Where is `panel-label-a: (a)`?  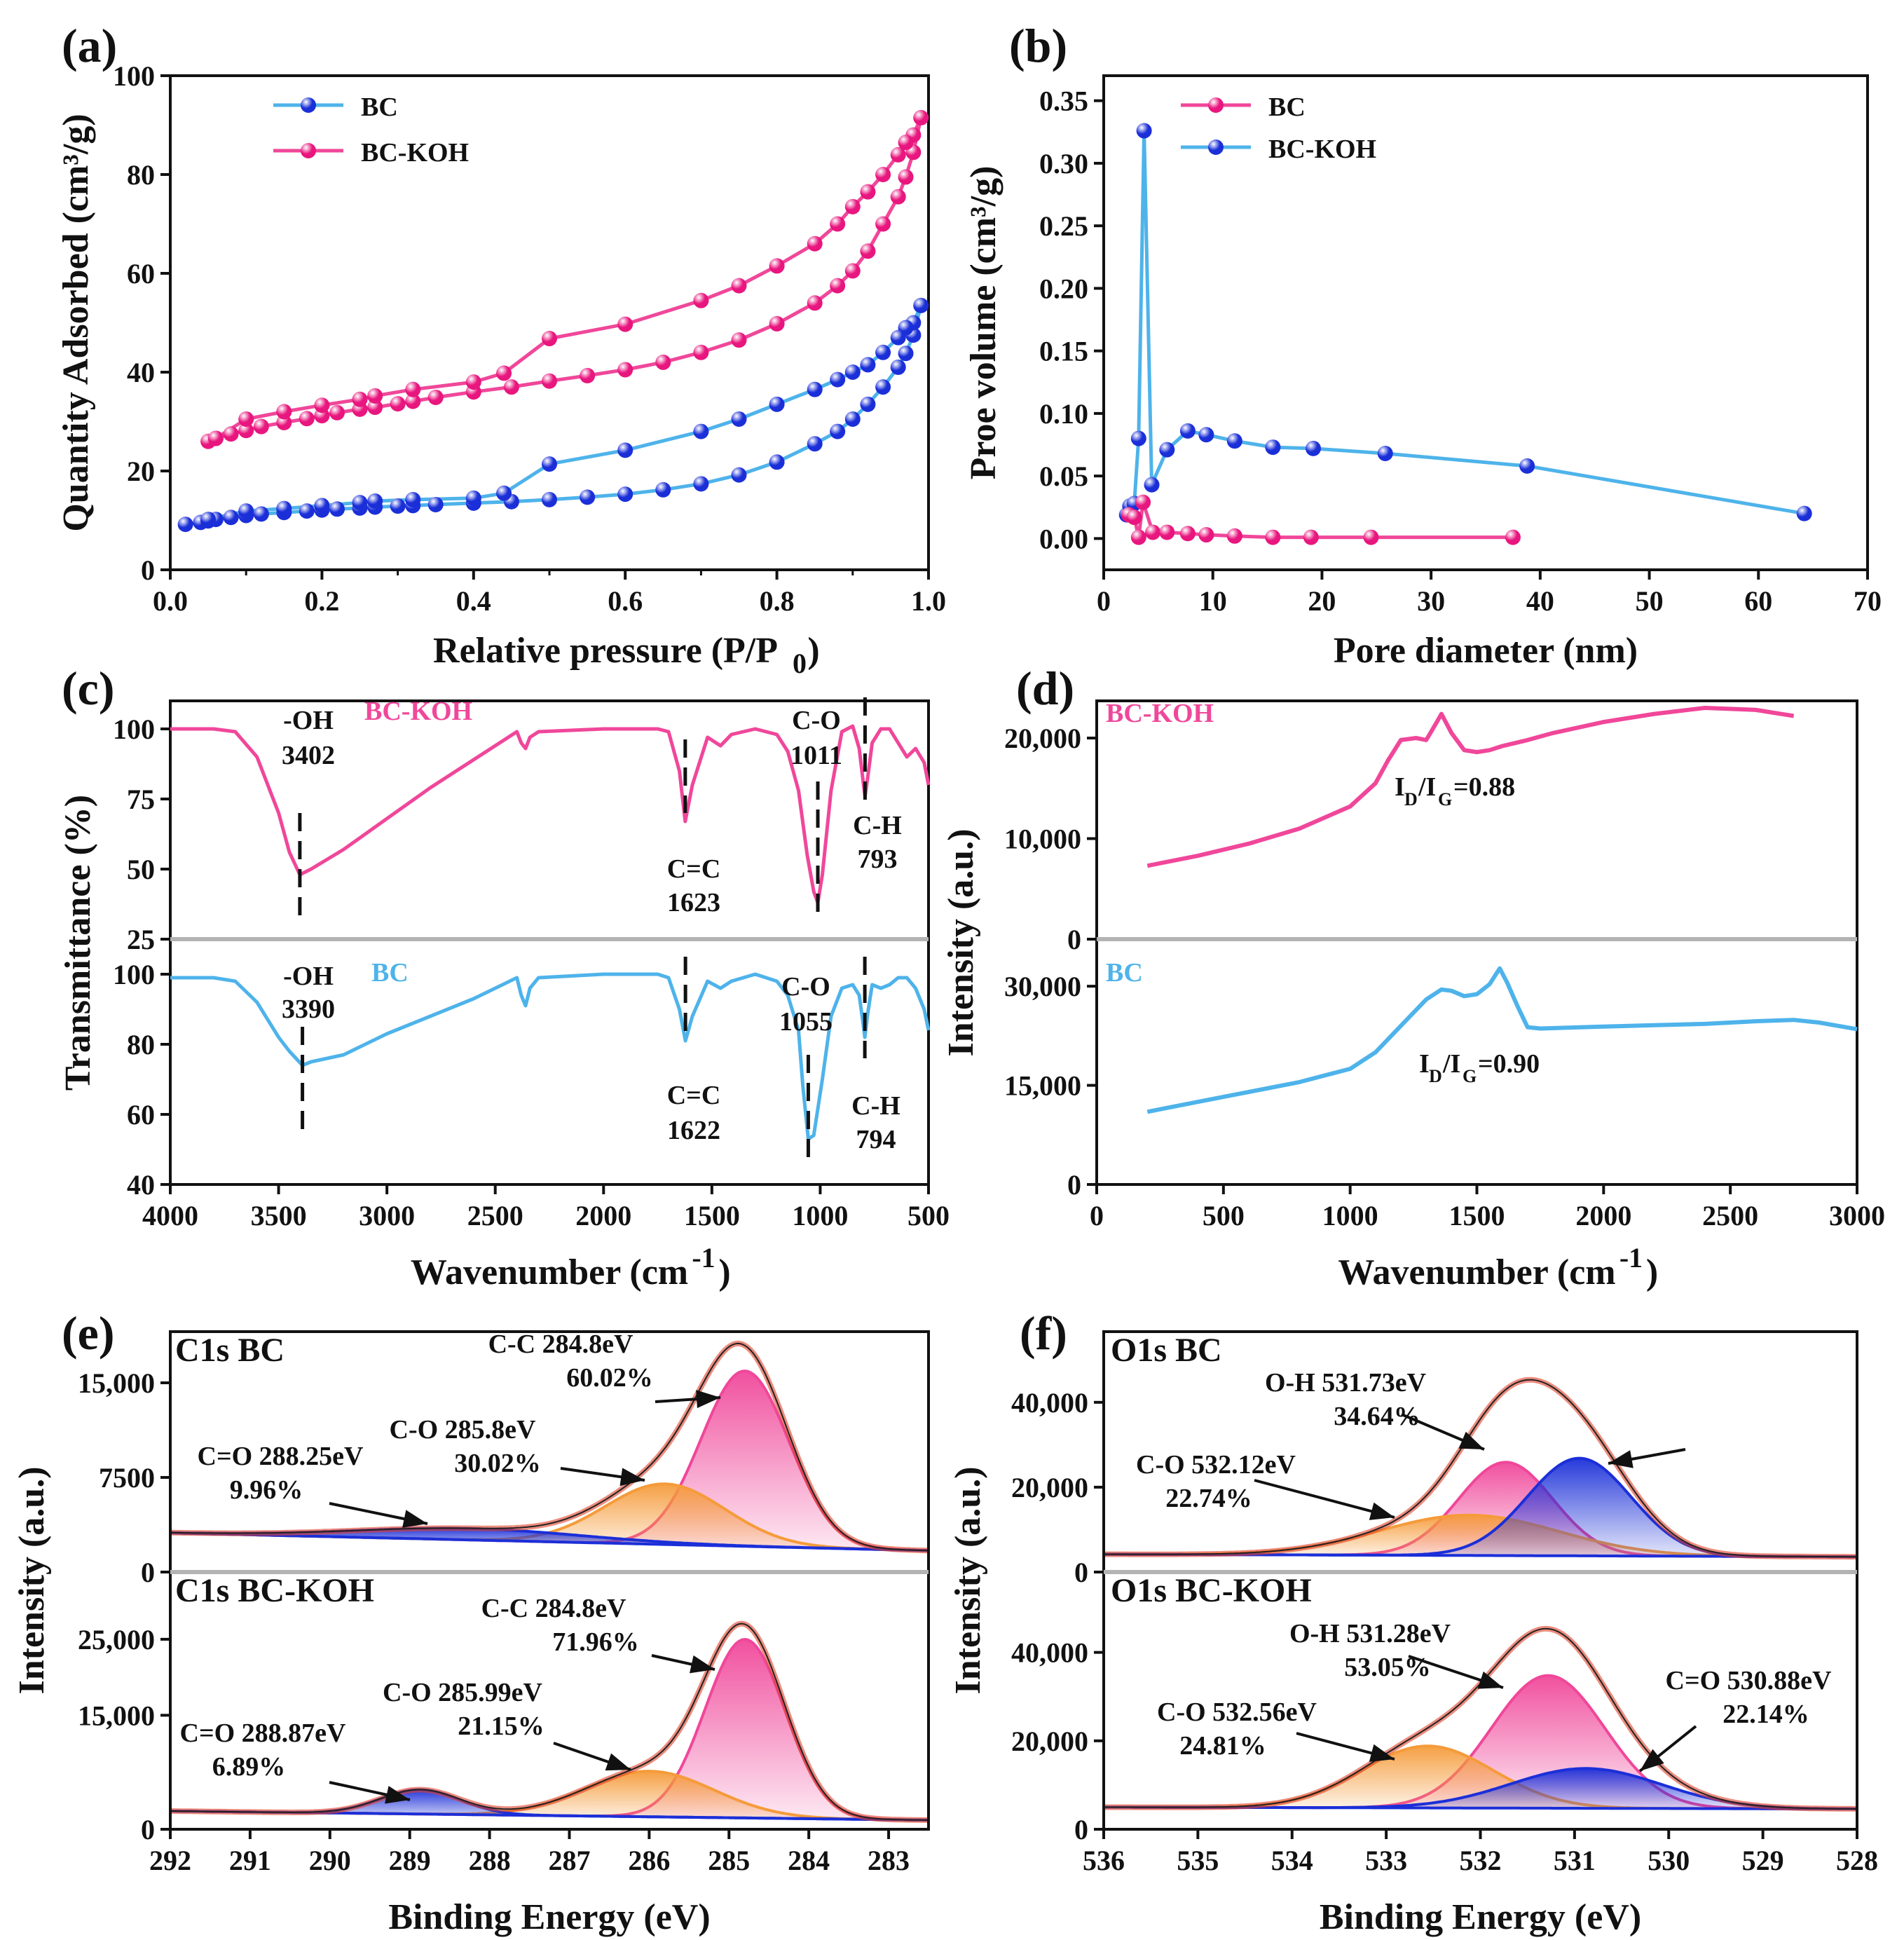 panel-label-a: (a) is located at coordinates (90, 45).